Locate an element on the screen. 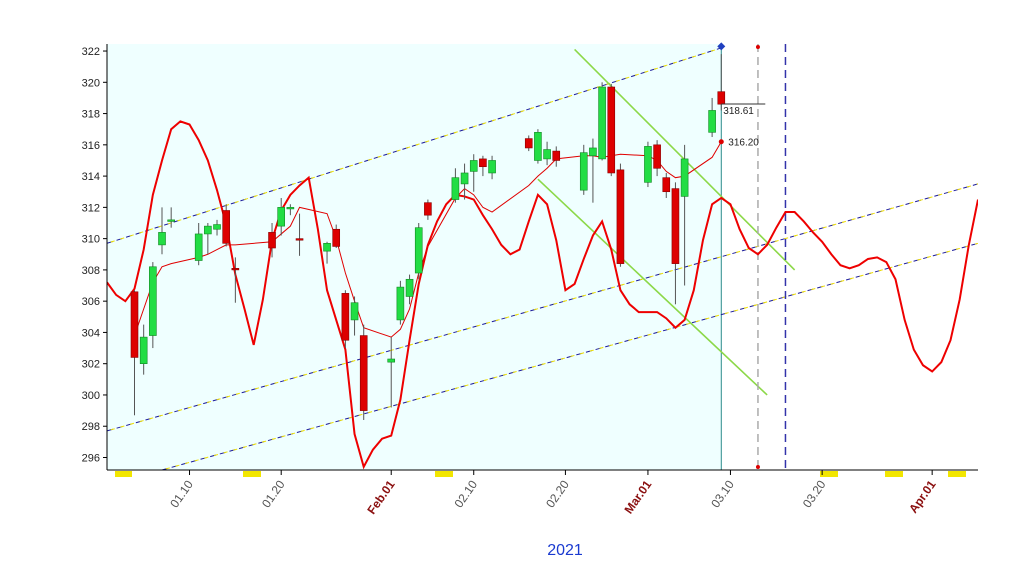 The height and width of the screenshot is (575, 1031). y-tick-label: 322 is located at coordinates (91, 52).